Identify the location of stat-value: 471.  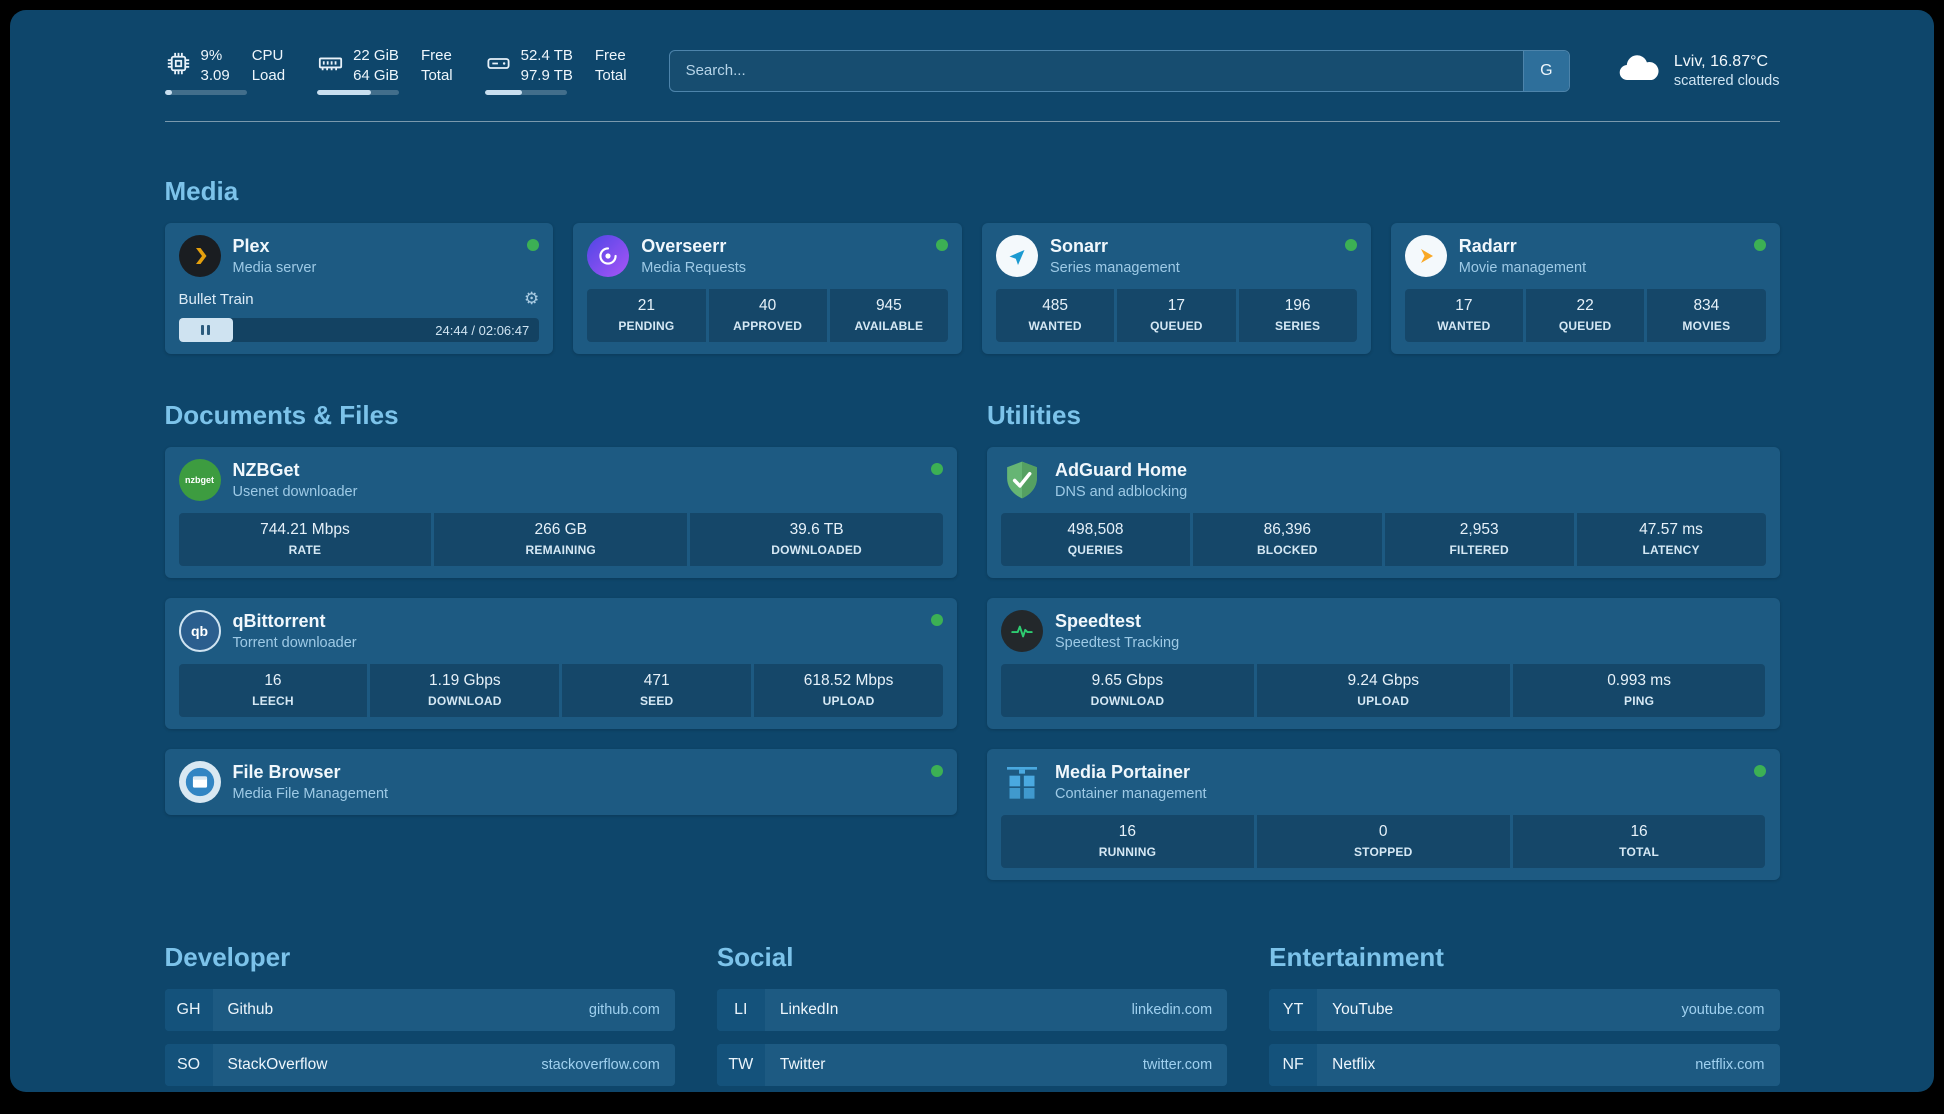
(656, 680).